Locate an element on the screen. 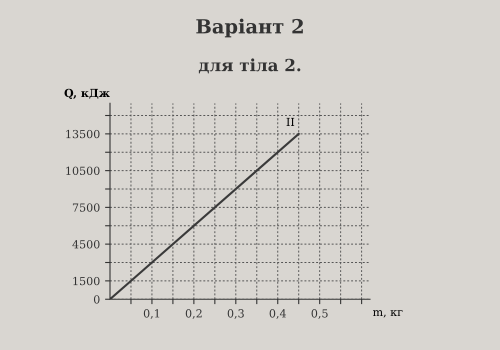 The image size is (500, 350). y-tick-label: 10500 is located at coordinates (83, 171).